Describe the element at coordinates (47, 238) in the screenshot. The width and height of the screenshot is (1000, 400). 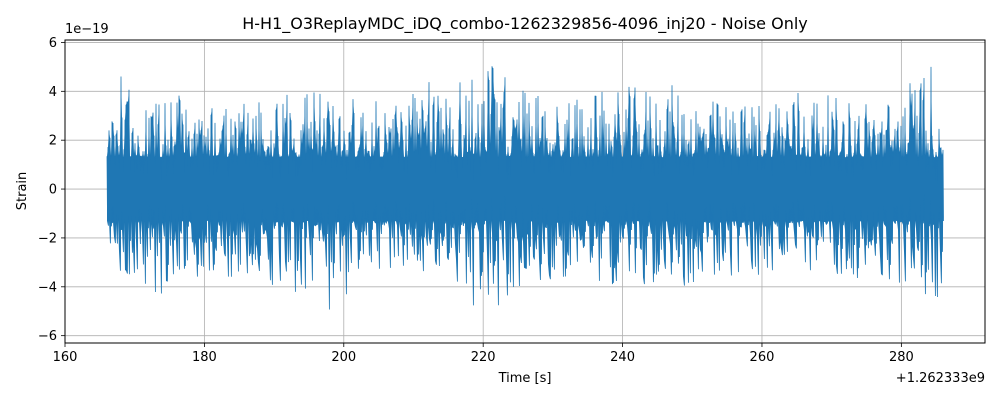
I see `y-tick-label: −2` at that location.